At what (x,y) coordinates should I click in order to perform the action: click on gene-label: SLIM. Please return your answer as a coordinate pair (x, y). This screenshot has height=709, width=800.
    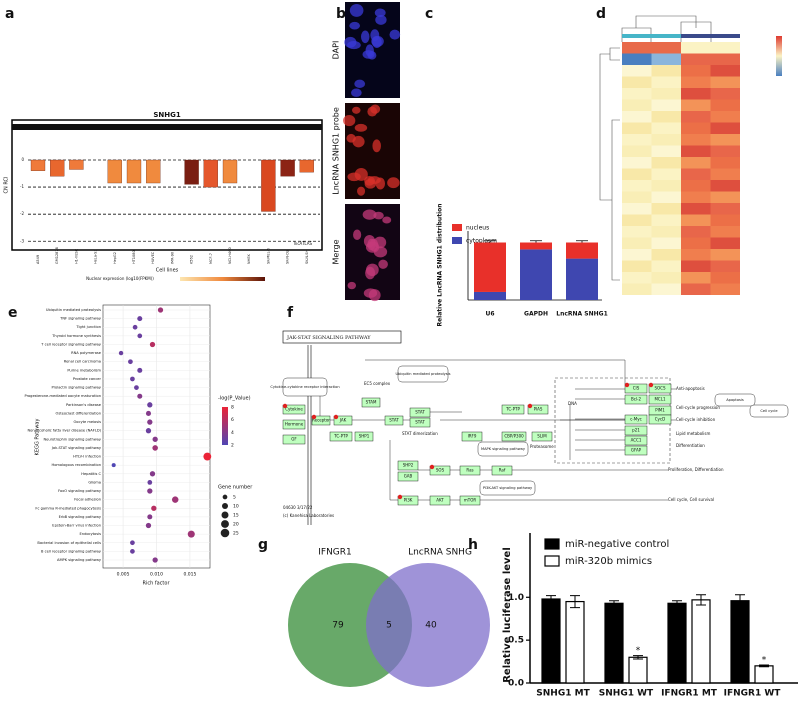
    Looking at the image, I should click on (542, 436).